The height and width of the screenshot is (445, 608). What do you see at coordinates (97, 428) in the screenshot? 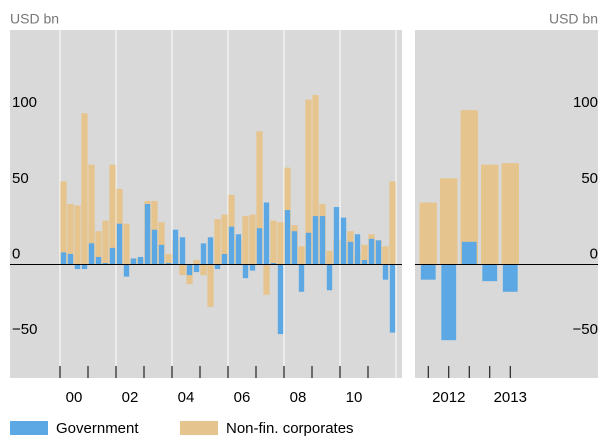
I see `legend-label: Government` at bounding box center [97, 428].